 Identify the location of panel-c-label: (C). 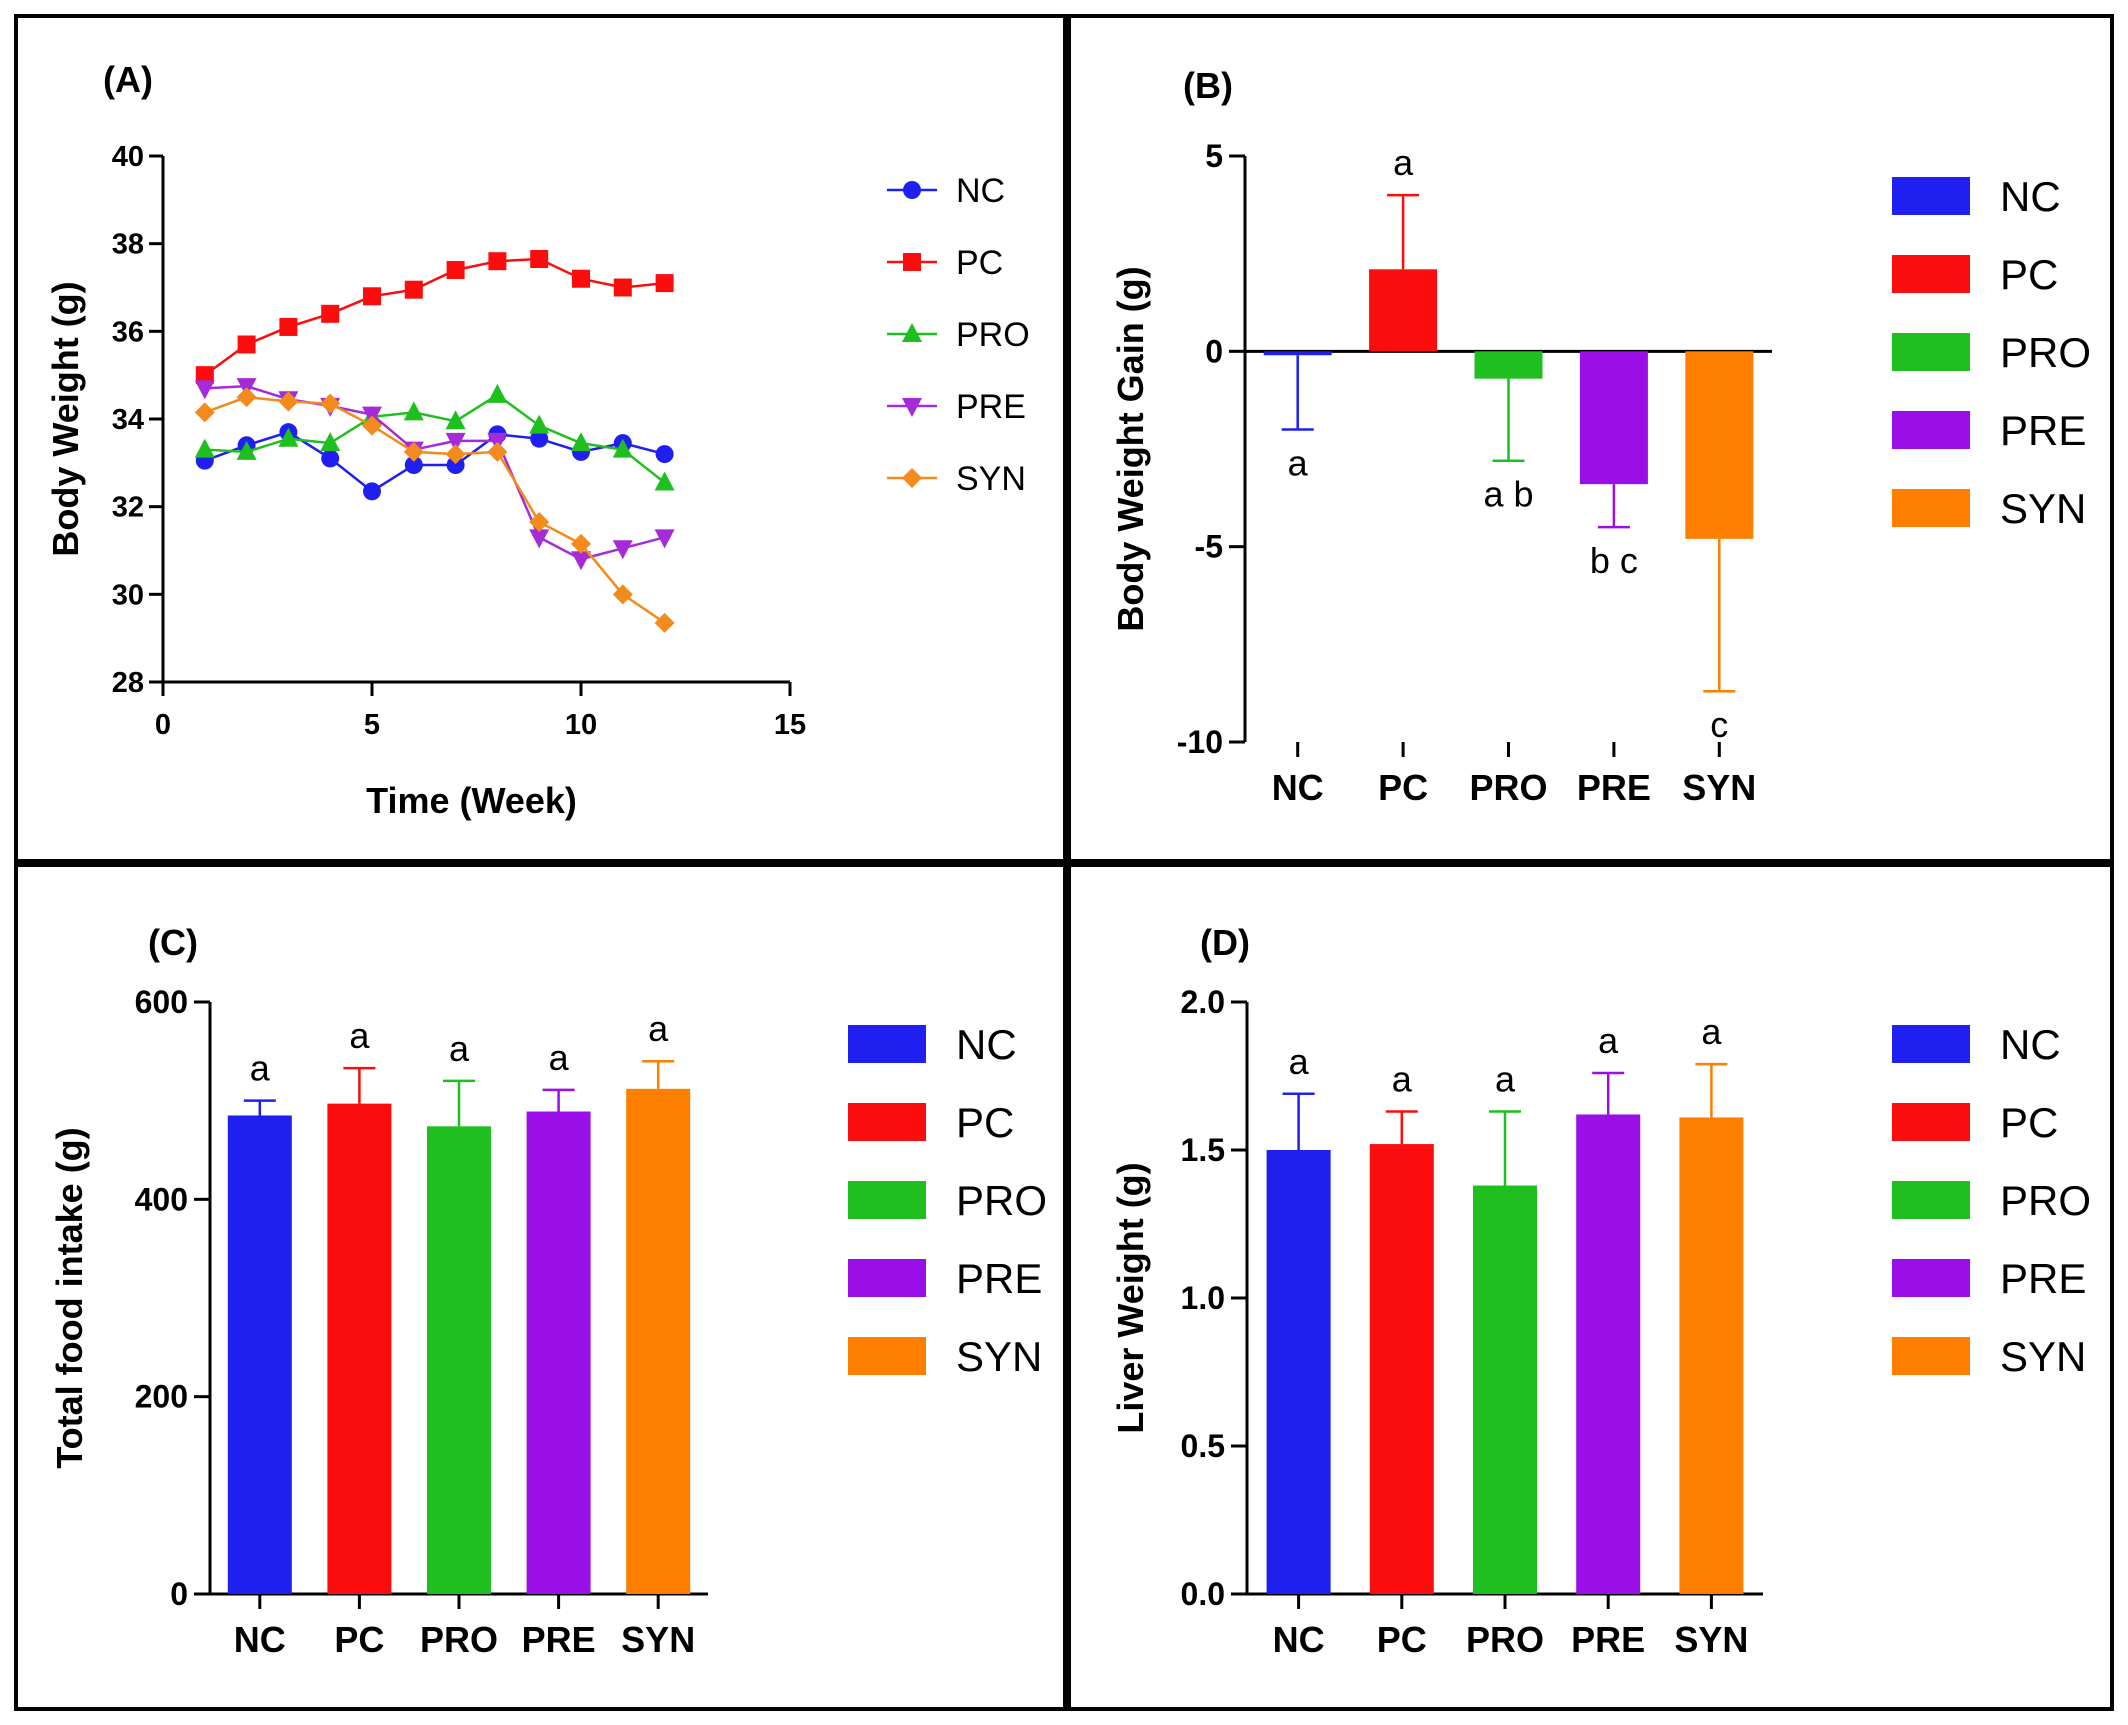
(173, 942).